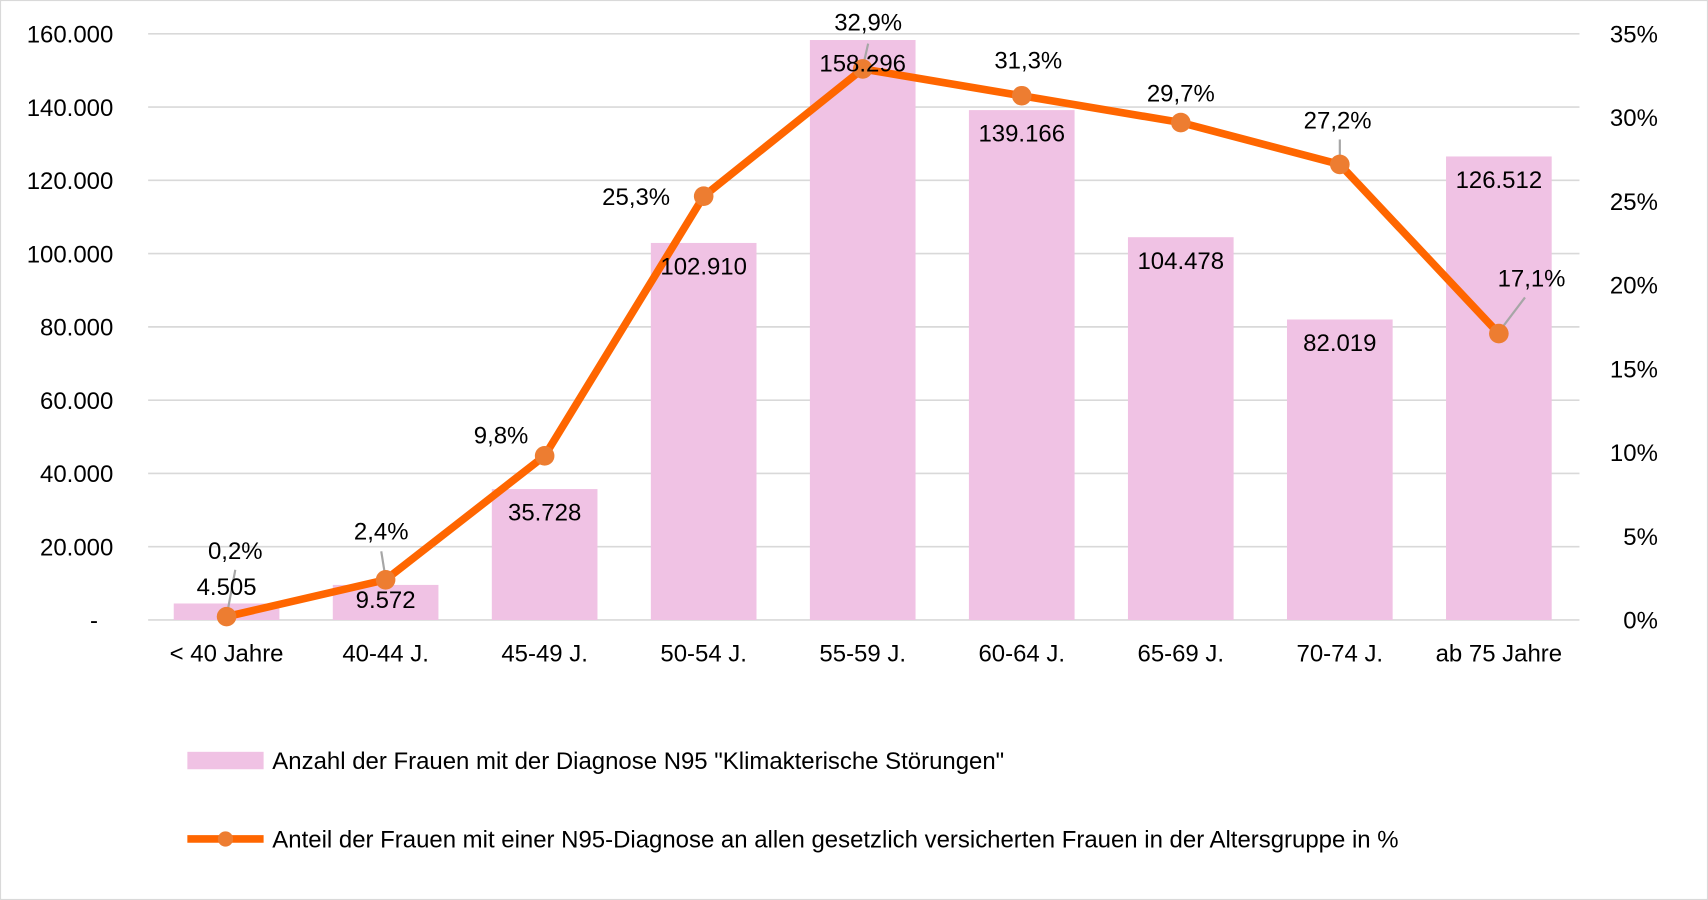 This screenshot has height=900, width=1708. What do you see at coordinates (94, 621) in the screenshot?
I see `y-left-tick-label: -` at bounding box center [94, 621].